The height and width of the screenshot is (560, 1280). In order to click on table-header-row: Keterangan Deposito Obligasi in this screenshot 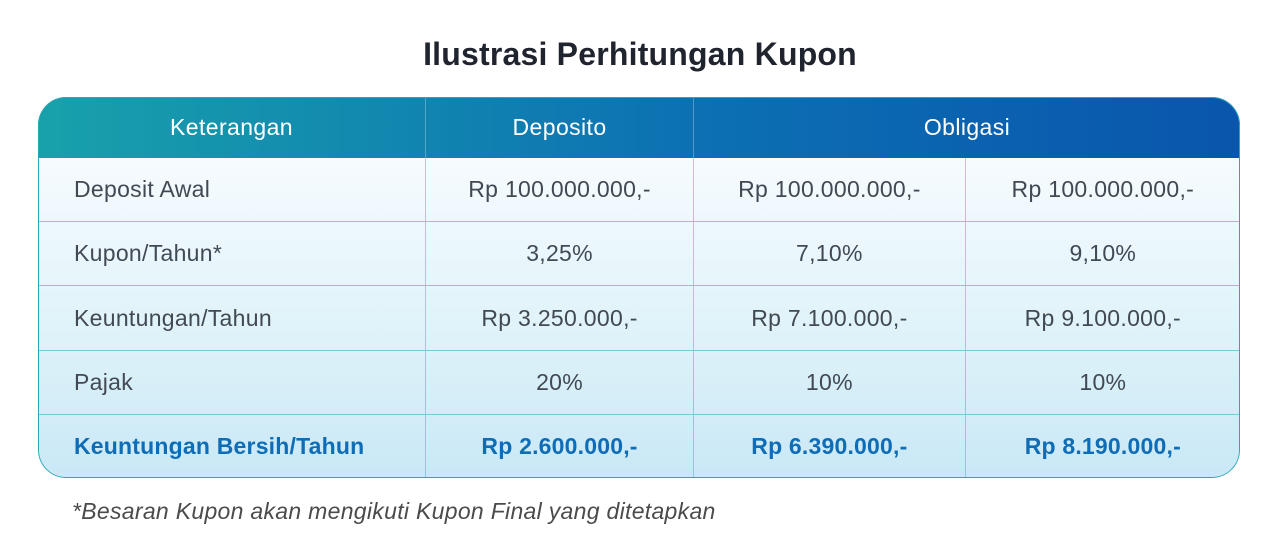, I will do `click(639, 127)`.